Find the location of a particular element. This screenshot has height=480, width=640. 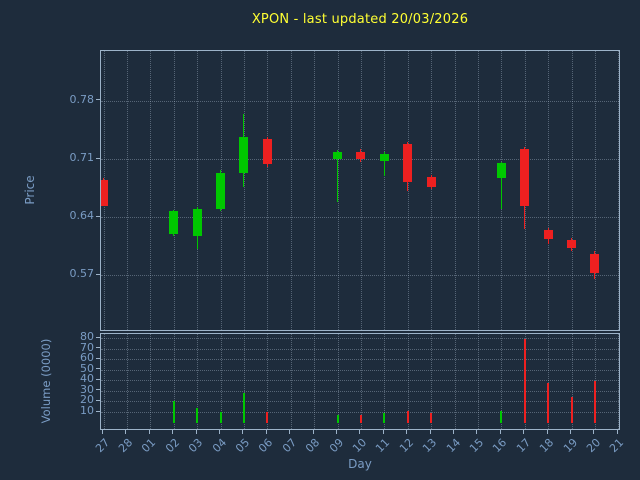

volume-tick-label: 20 is located at coordinates (87, 400).